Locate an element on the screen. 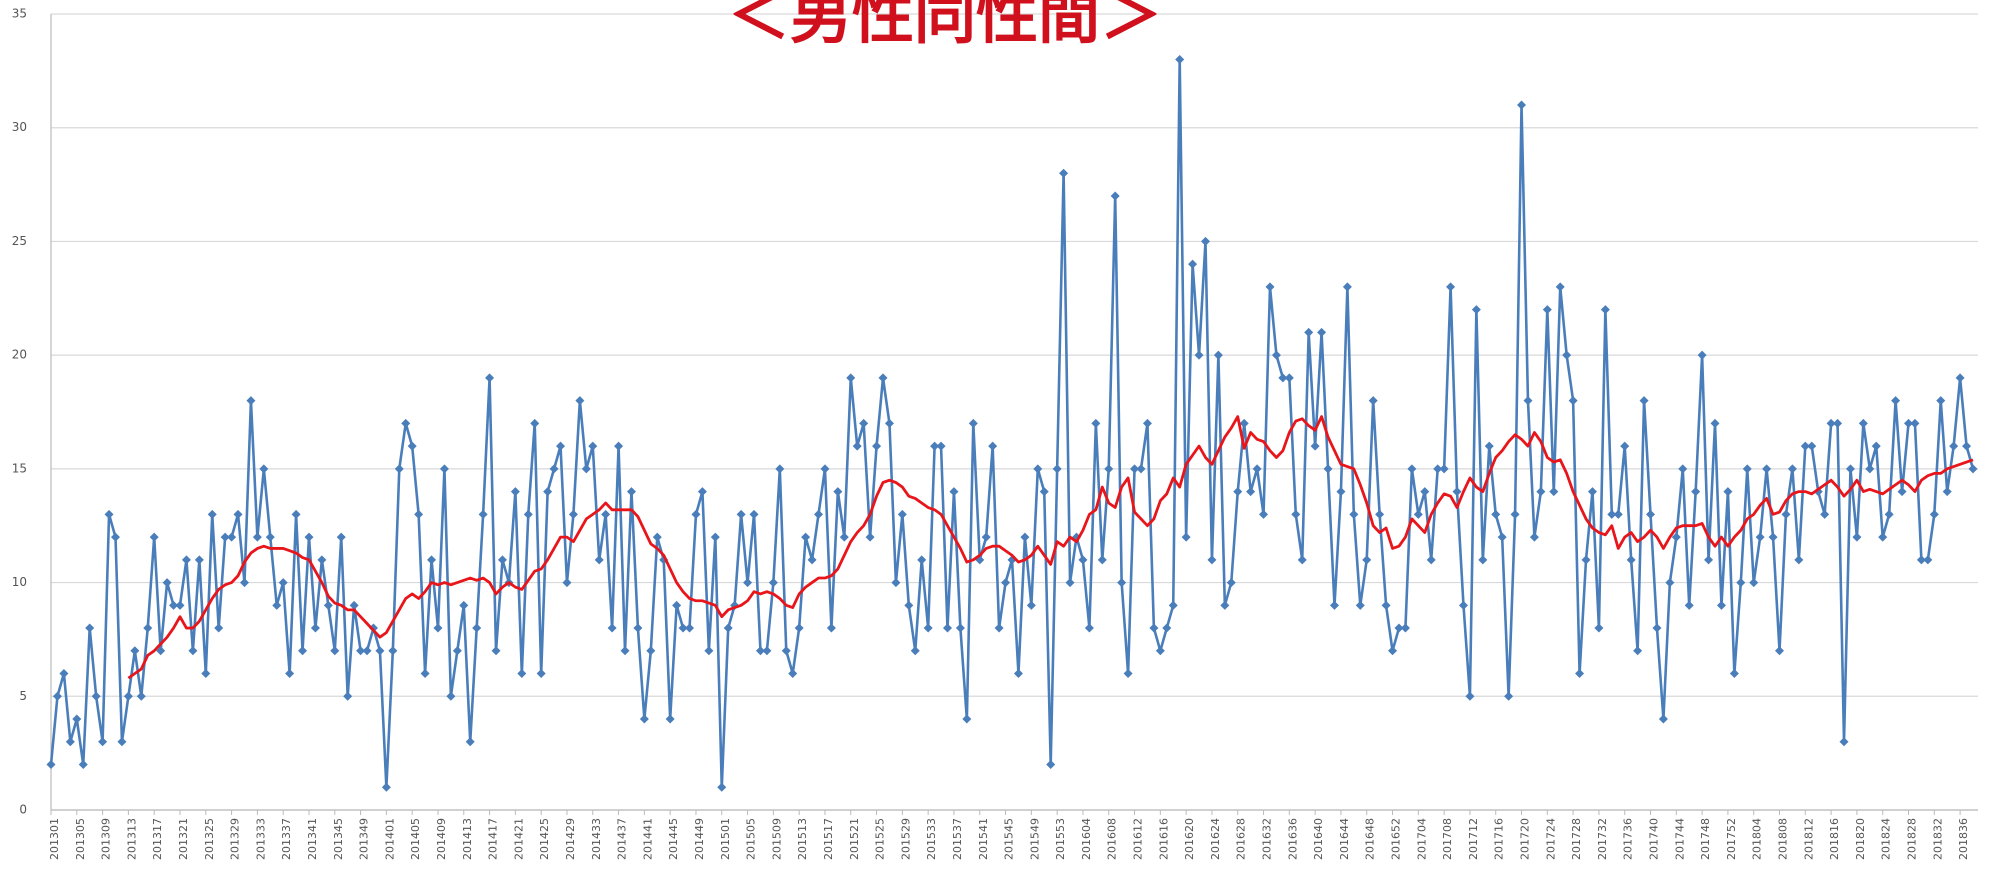  x-tick-label: 201708 is located at coordinates (1447, 839).